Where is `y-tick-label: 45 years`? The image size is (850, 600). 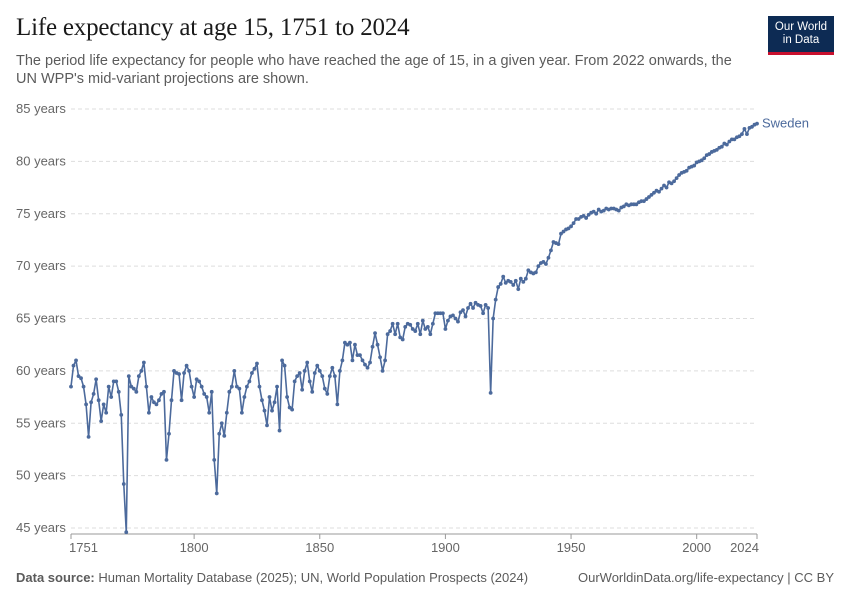 y-tick-label: 45 years is located at coordinates (41, 527).